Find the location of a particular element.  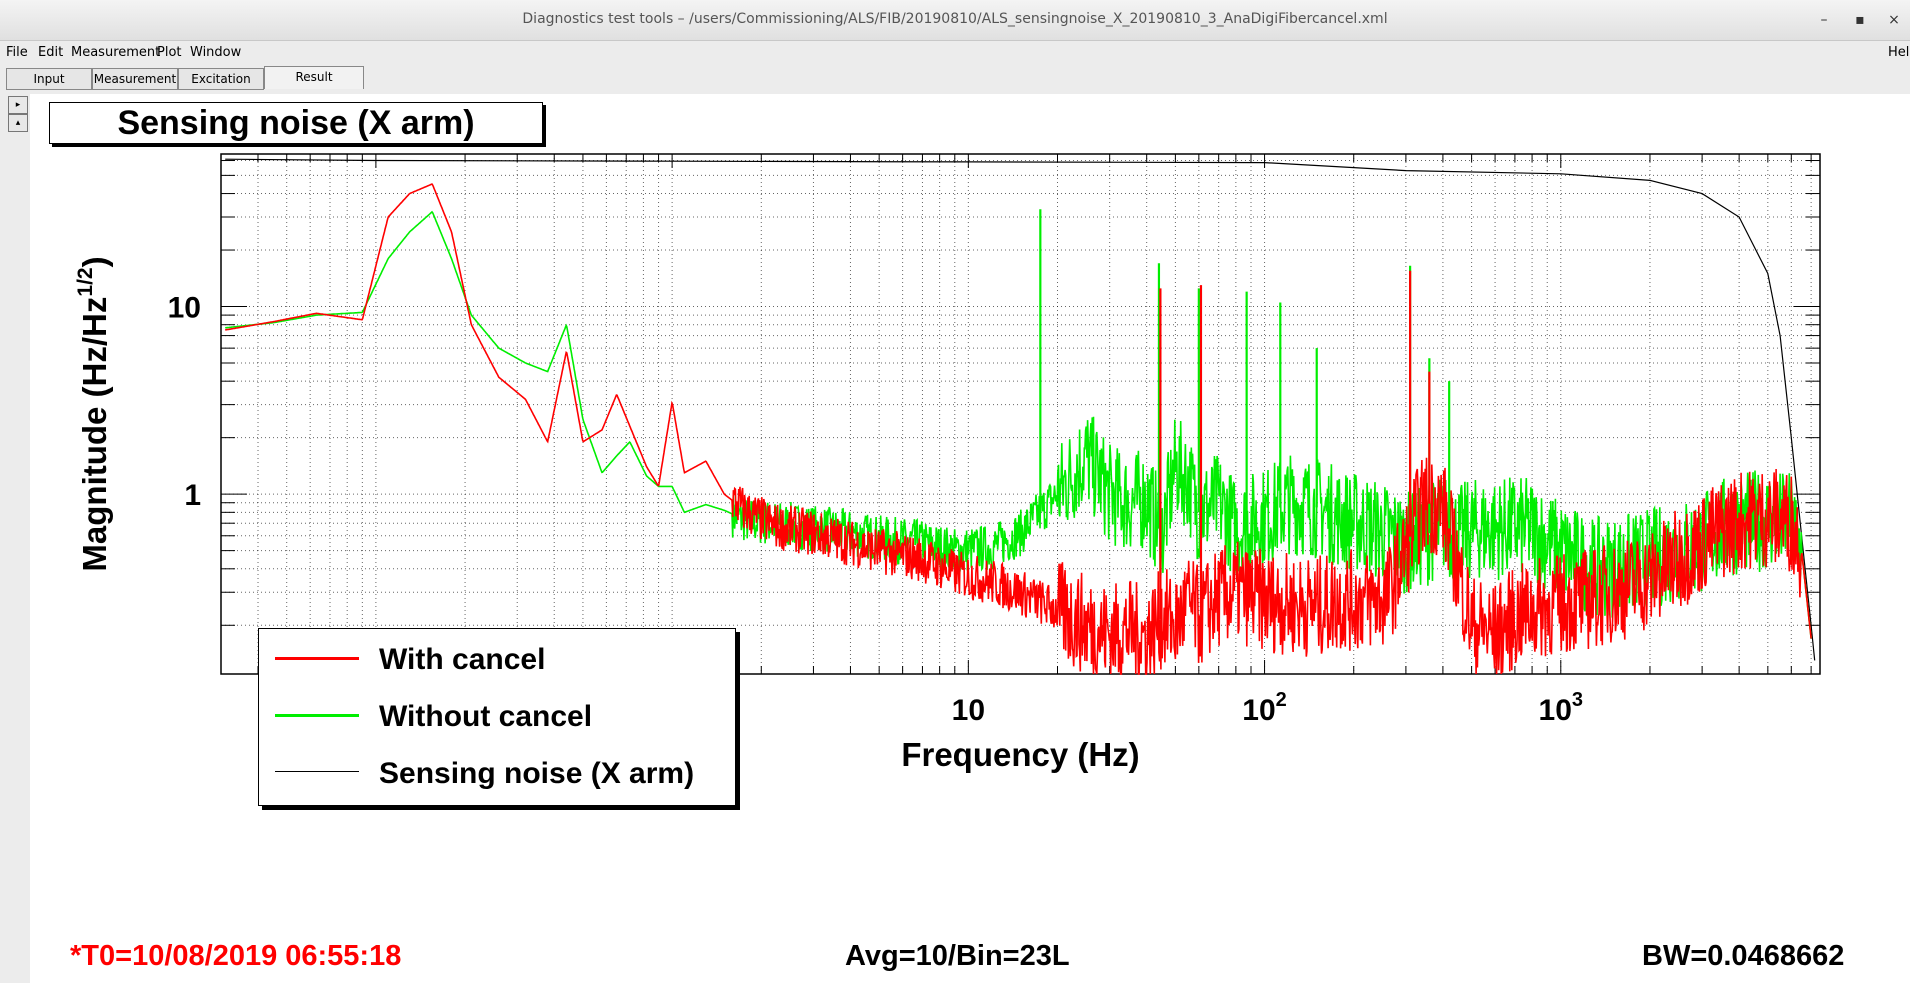

legend-swatch-with-cancel is located at coordinates (317, 658).